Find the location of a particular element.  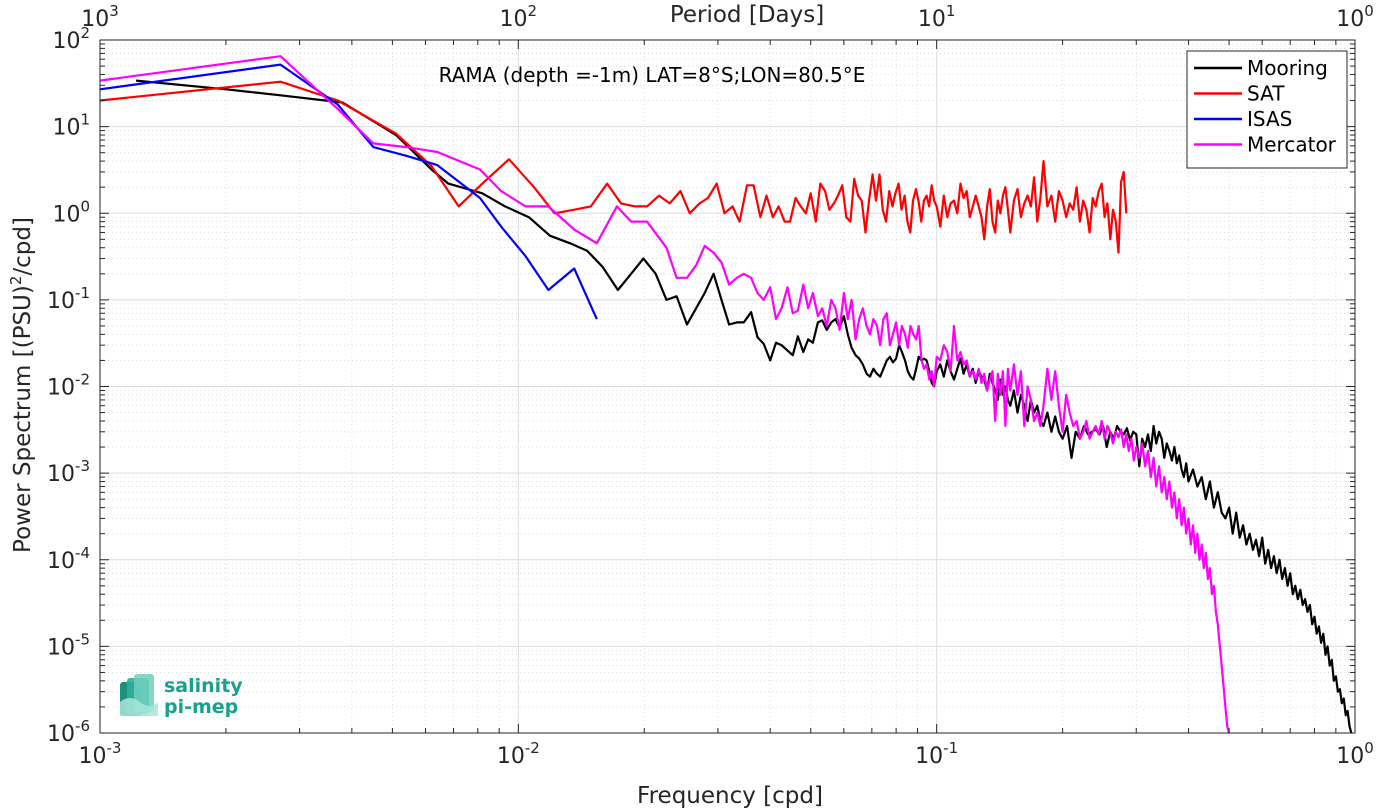

chart-annotation: RAMA (depth =-1m) LAT=8°S;LON=80.5°E is located at coordinates (652, 75).